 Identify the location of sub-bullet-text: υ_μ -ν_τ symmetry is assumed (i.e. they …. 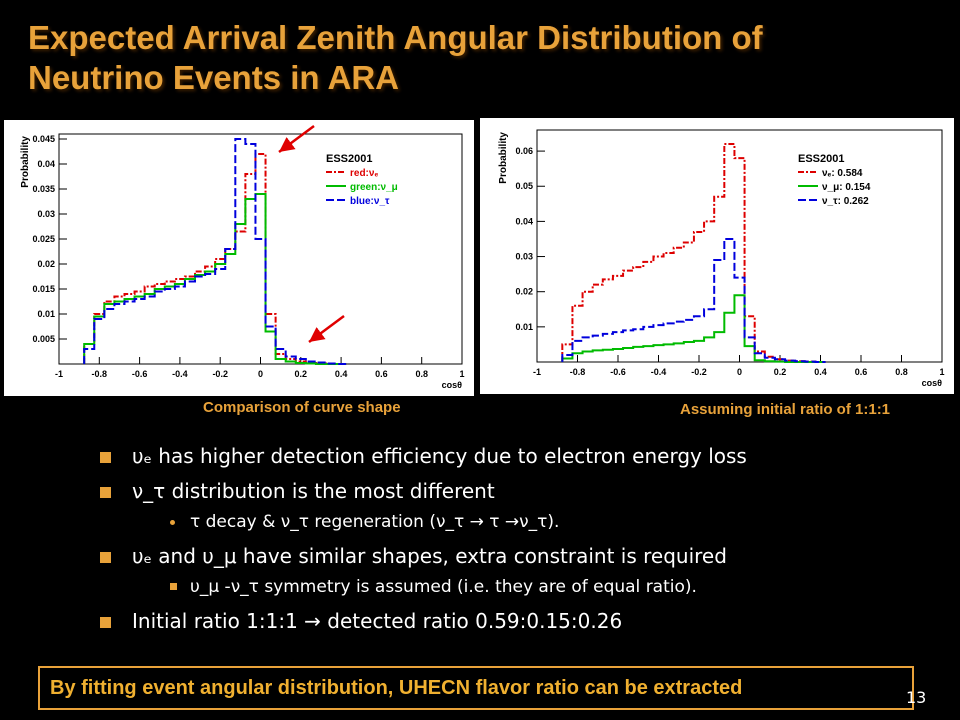
(443, 587).